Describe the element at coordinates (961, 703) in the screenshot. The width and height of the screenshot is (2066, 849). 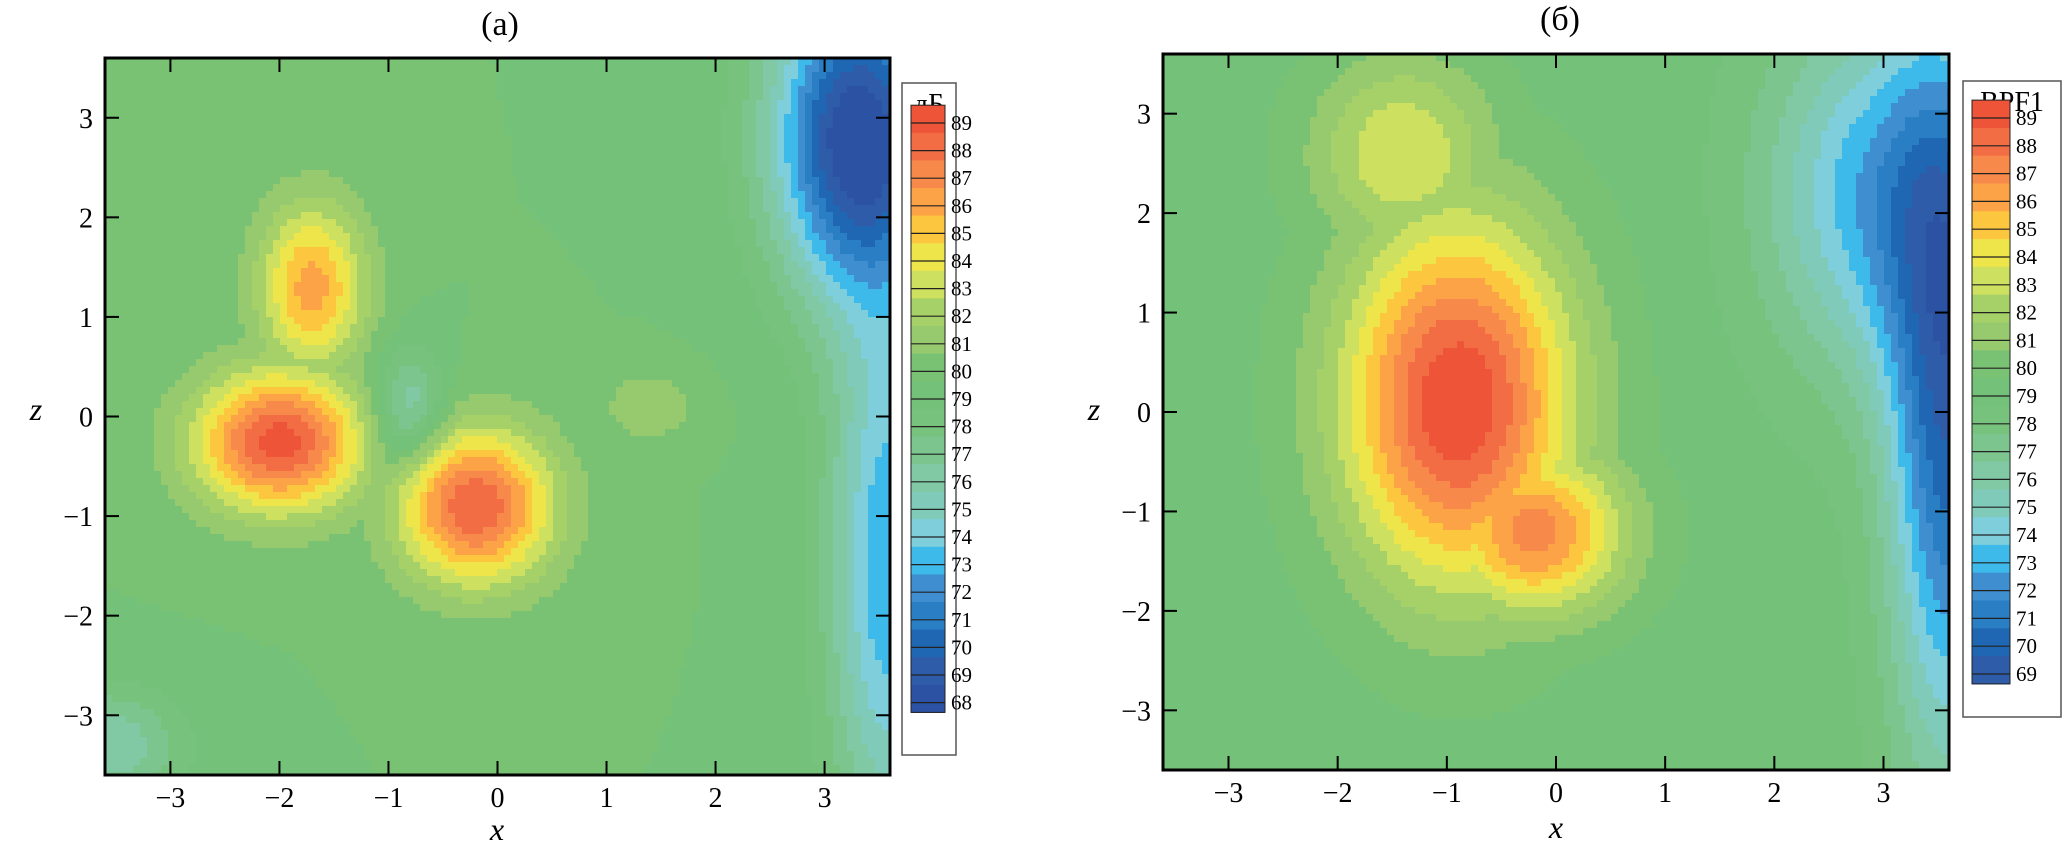
I see `legend-label: 68` at that location.